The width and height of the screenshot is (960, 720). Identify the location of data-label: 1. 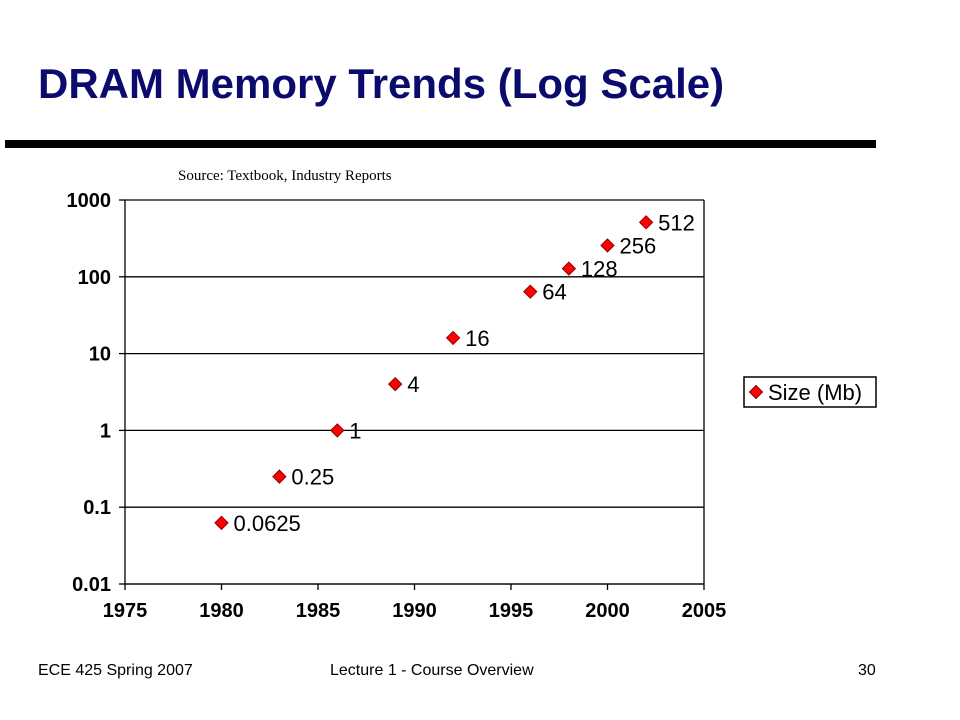
(355, 430).